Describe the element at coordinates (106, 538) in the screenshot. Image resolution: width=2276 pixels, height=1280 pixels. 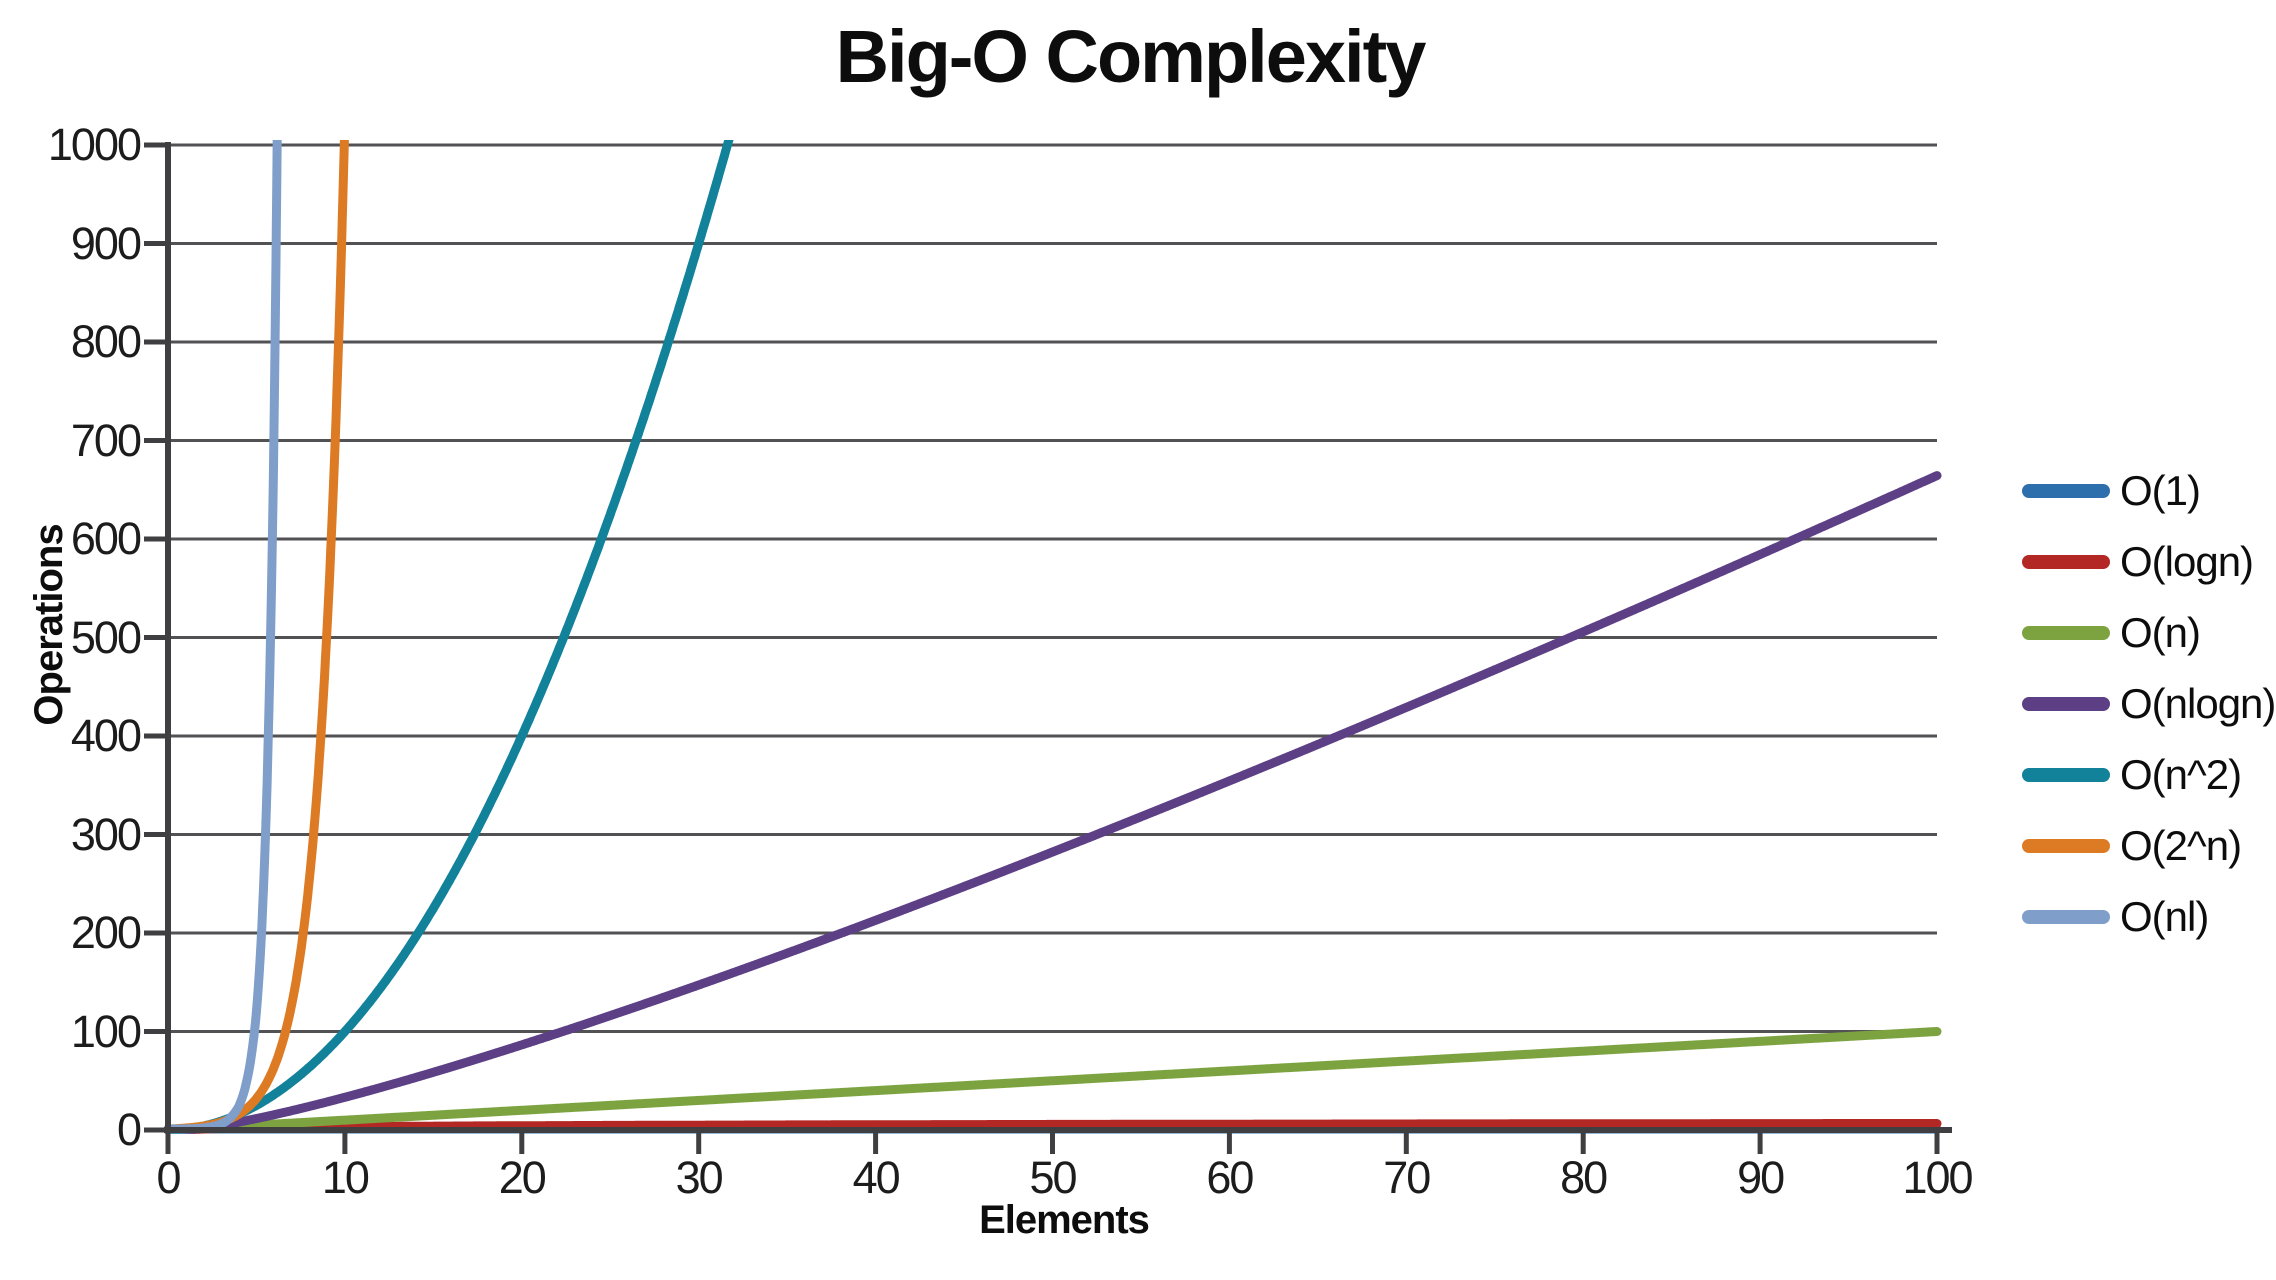
I see `y-tick-label: 600` at that location.